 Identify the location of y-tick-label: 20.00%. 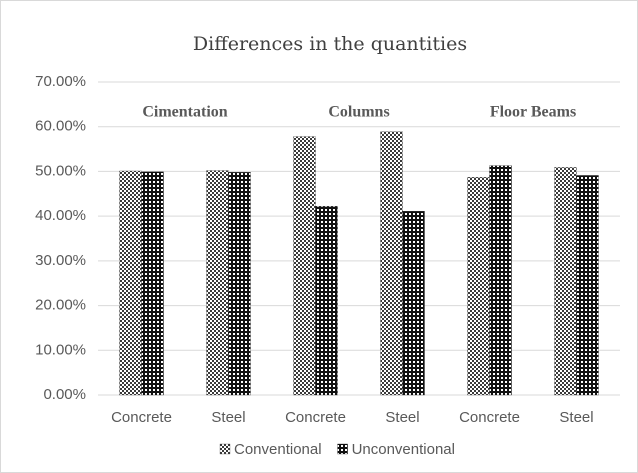
(60, 305).